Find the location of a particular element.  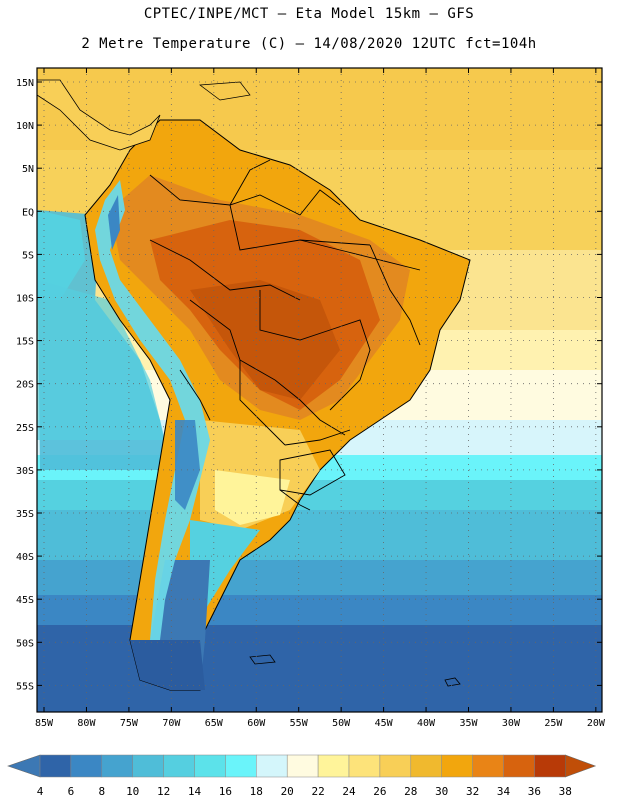

lon-label: 70W is located at coordinates (171, 723).